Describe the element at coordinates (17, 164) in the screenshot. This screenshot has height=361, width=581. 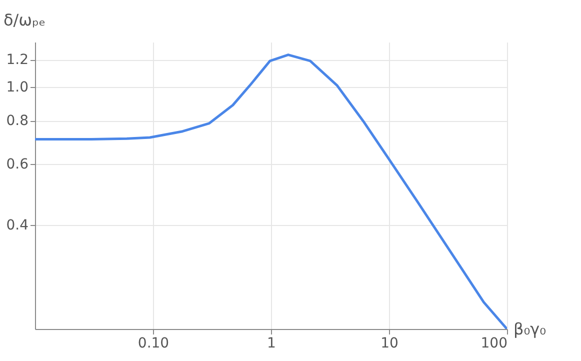
I see `y-tick-label: 0.6` at that location.